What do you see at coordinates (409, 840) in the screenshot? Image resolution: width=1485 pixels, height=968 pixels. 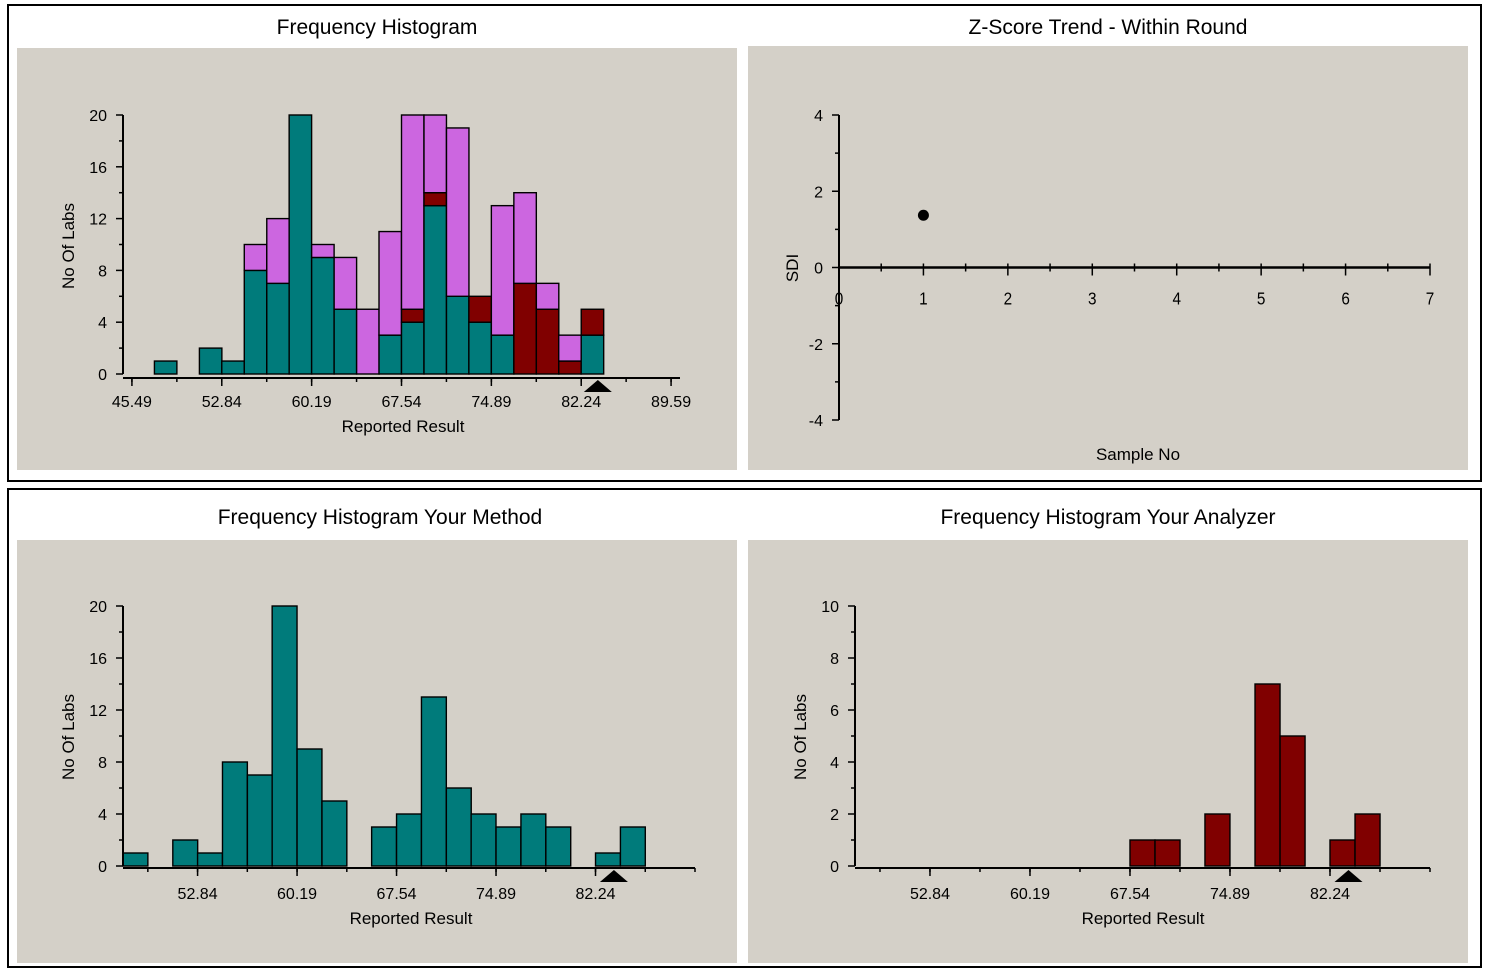 I see `method-bar-11-s0` at bounding box center [409, 840].